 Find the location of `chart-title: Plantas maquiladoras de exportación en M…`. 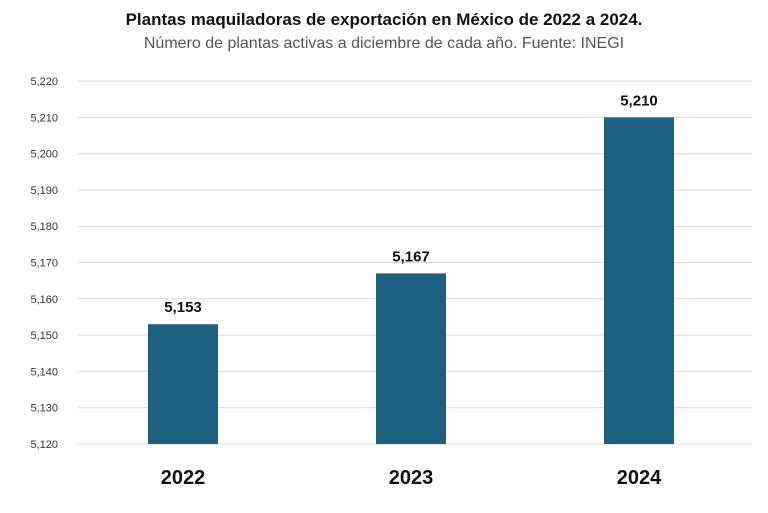

chart-title: Plantas maquiladoras de exportación en M… is located at coordinates (384, 19).